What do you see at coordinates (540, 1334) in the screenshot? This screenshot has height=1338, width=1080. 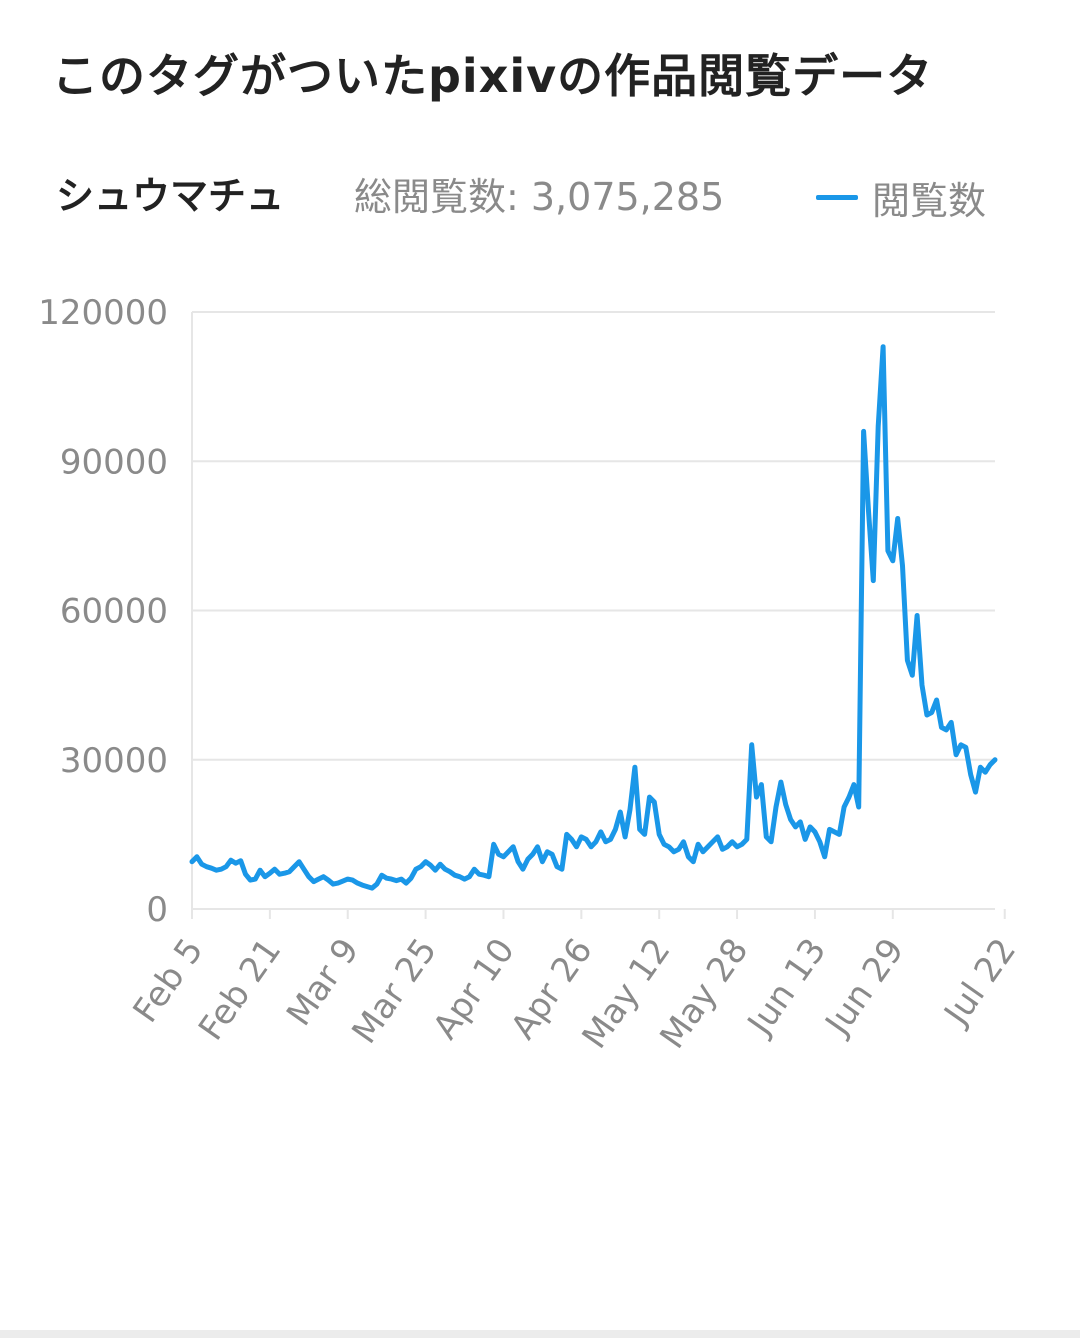 I see `bottom-bar` at bounding box center [540, 1334].